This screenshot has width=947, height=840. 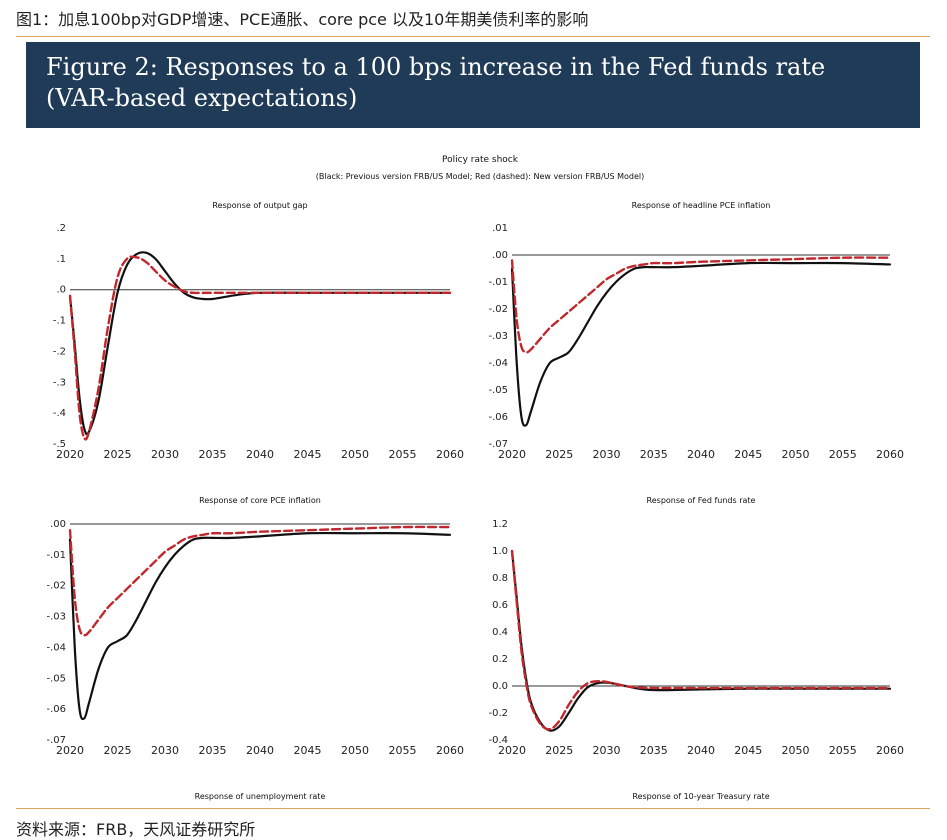 What do you see at coordinates (500, 632) in the screenshot?
I see `y-tick-label: 0.4` at bounding box center [500, 632].